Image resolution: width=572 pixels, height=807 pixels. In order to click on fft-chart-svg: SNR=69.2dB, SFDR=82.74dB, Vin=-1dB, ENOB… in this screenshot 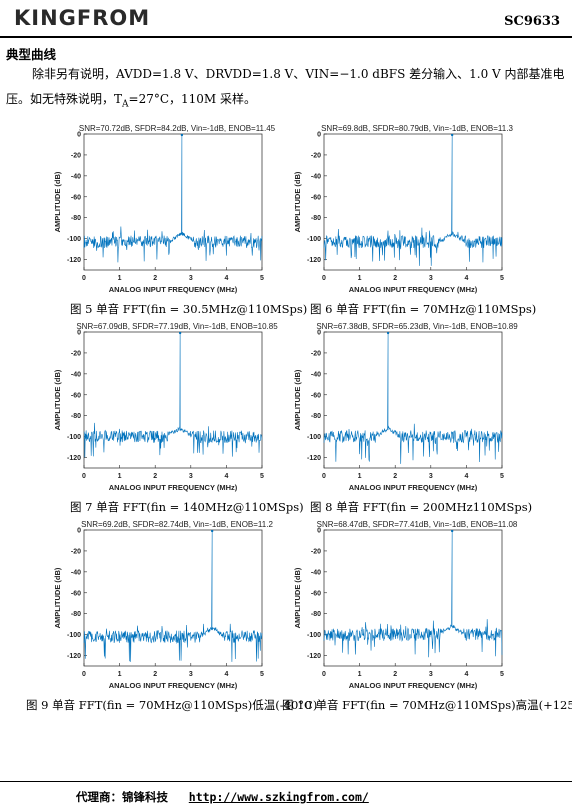, I will do `click(163, 605)`.